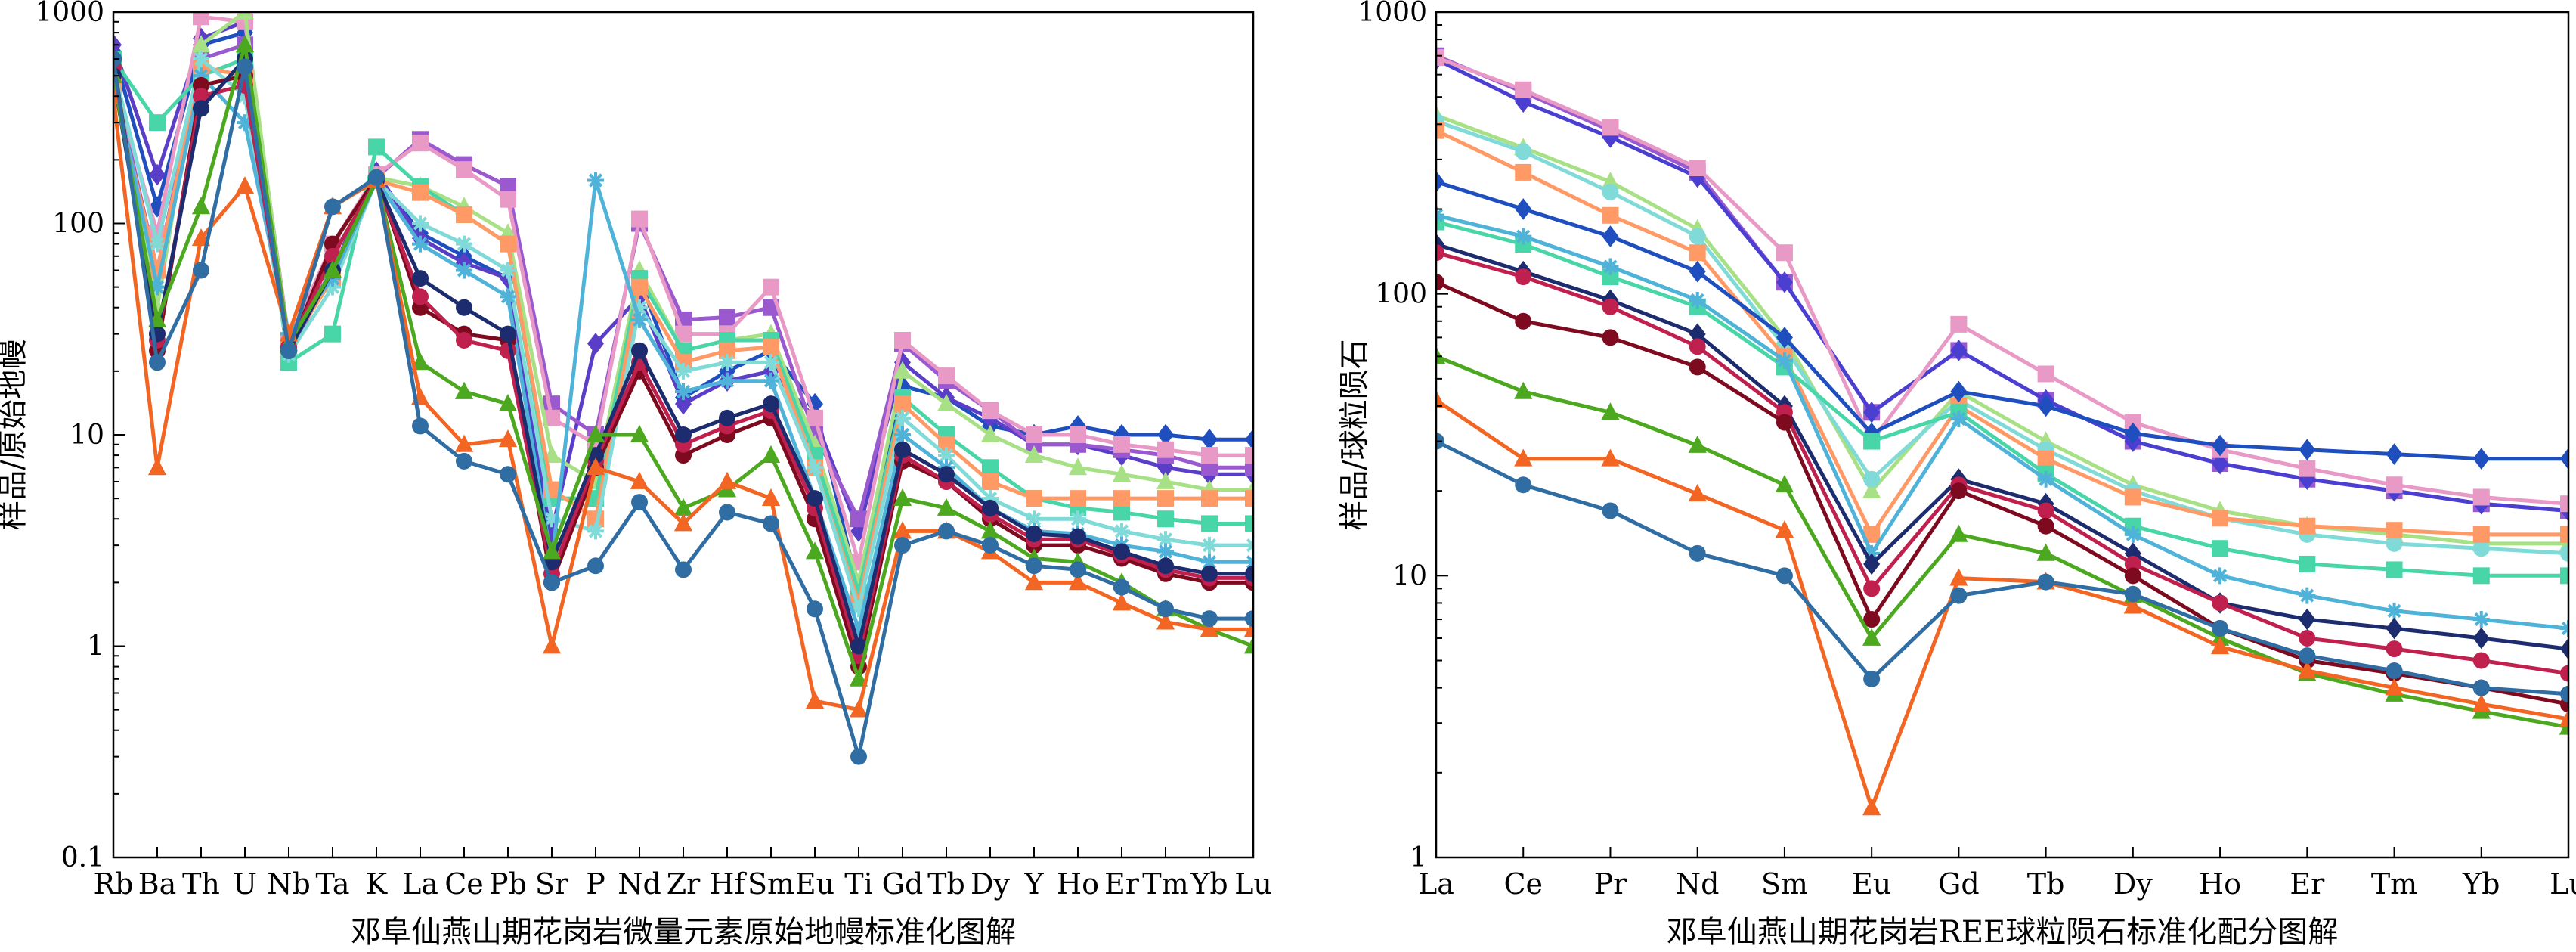 The image size is (2576, 952). I want to click on y-tick-label: 1000, so click(1392, 14).